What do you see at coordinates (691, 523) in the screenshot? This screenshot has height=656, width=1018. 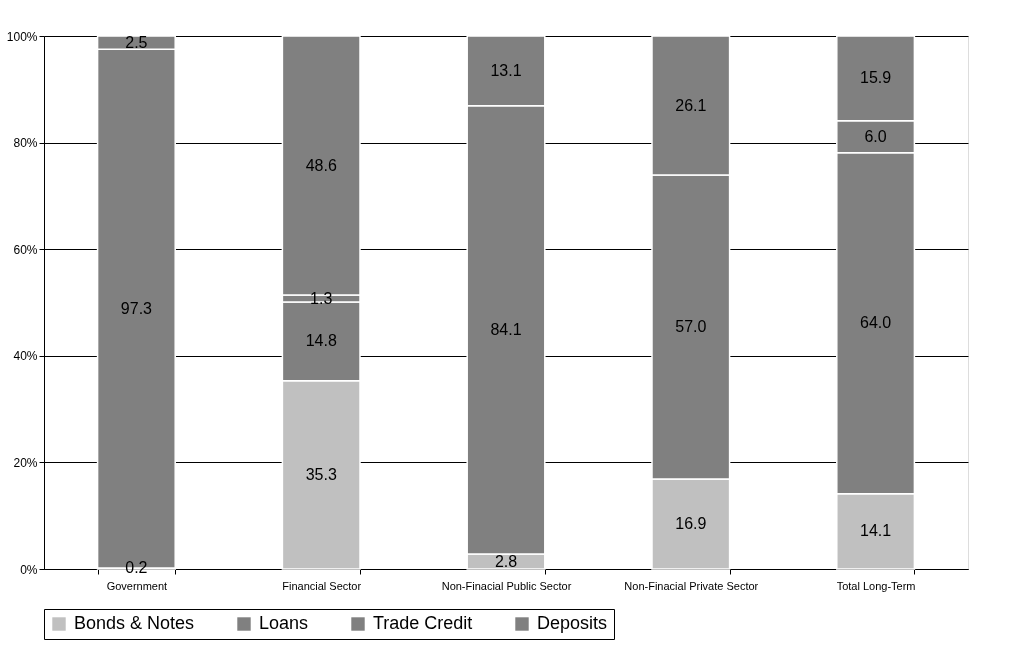 I see `data-label: 16.9` at bounding box center [691, 523].